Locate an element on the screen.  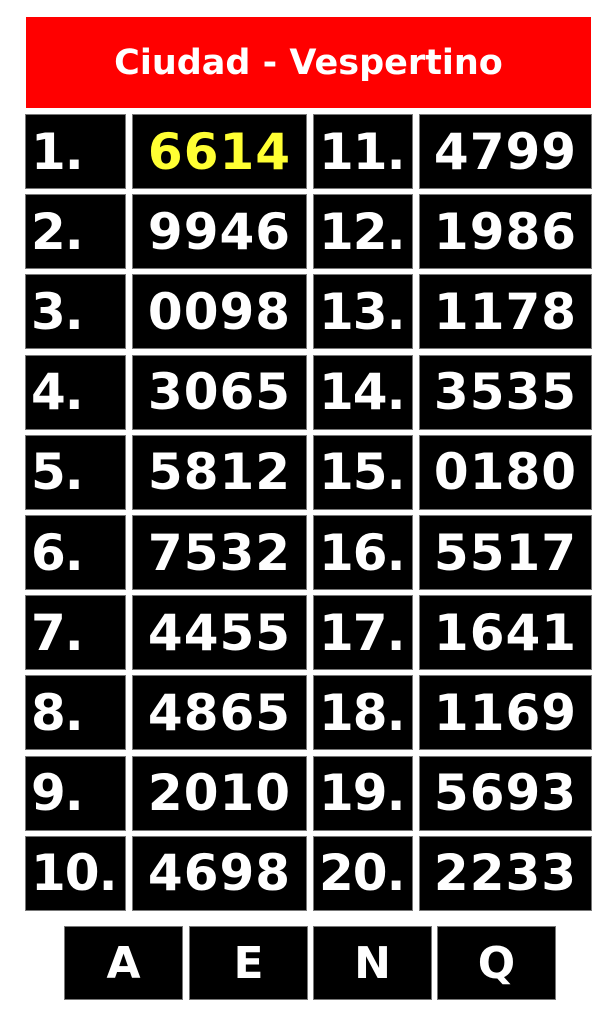
position-label: 10. is located at coordinates (75, 873).